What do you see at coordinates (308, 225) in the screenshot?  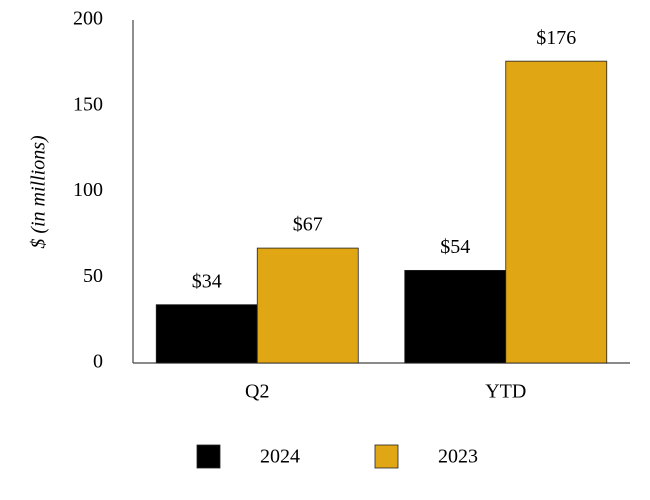 I see `value-label: $67` at bounding box center [308, 225].